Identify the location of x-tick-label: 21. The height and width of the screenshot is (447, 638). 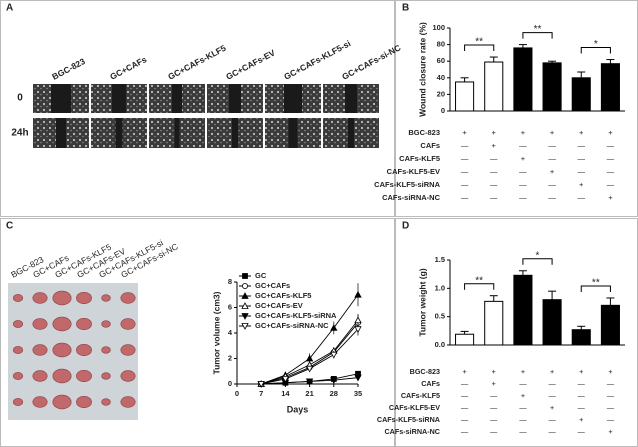
(309, 393).